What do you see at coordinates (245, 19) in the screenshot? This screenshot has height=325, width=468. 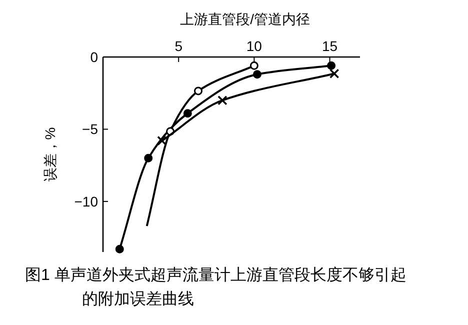 I see `x-axis-title: 上游直管段/管道内径` at bounding box center [245, 19].